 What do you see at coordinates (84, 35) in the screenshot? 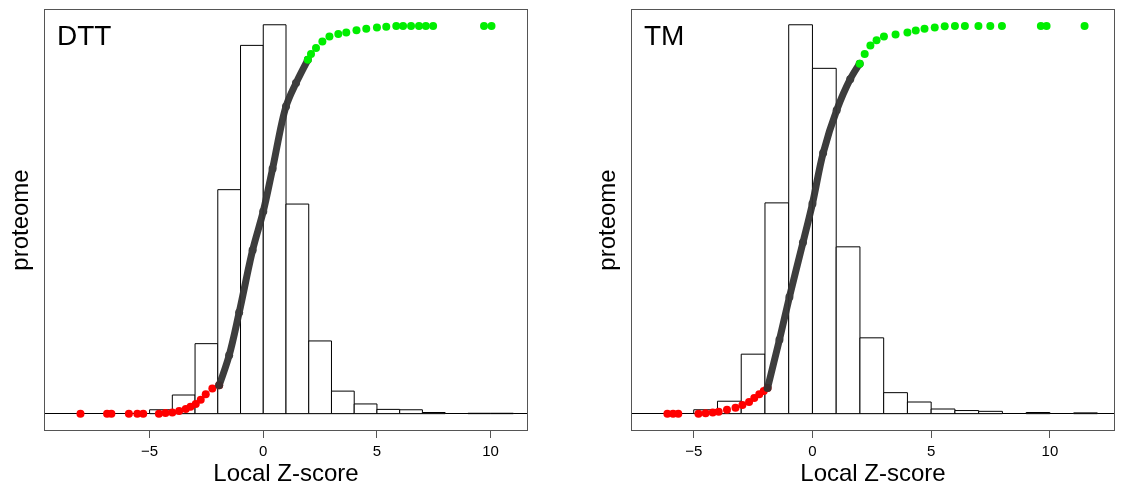
I see `chart-title: DTT` at bounding box center [84, 35].